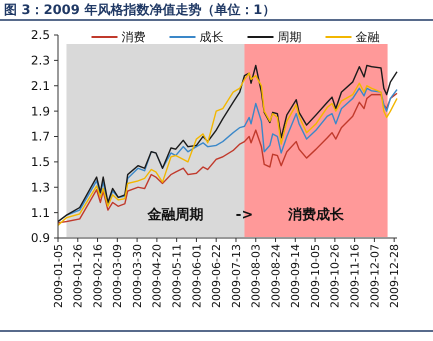 The height and width of the screenshot is (341, 433). Describe the element at coordinates (295, 276) in the screenshot. I see `x-tick-label: 2009-09-14` at that location.